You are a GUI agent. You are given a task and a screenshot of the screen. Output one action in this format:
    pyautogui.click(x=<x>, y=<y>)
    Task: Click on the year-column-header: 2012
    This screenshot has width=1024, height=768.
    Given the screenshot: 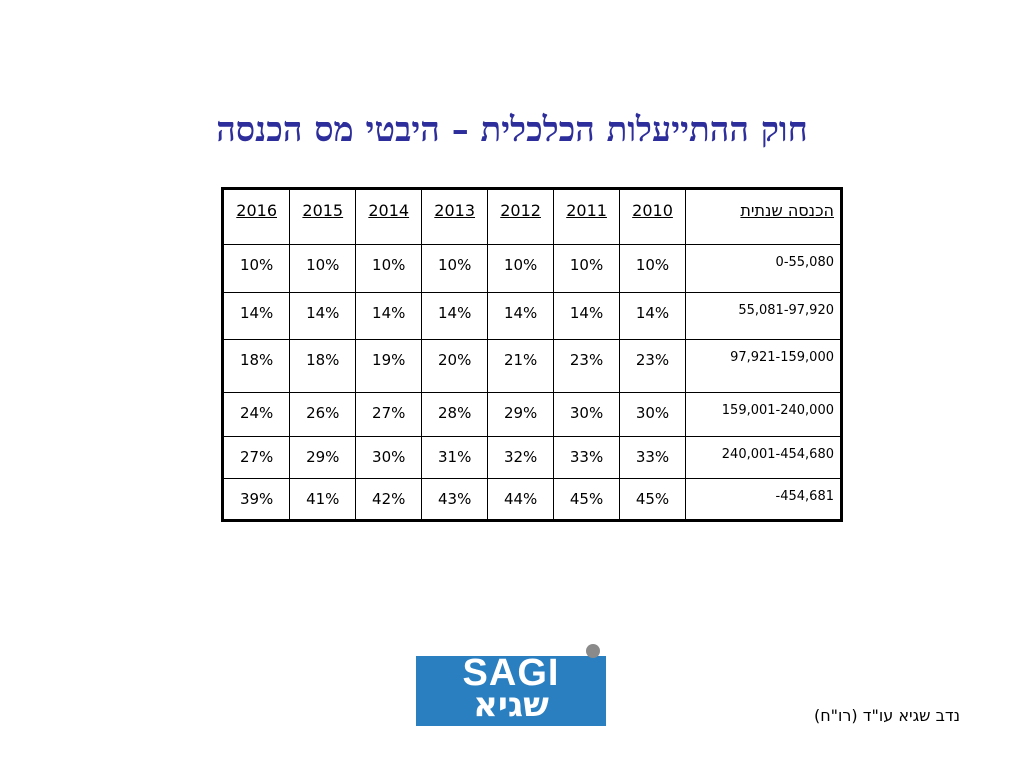 What is the action you would take?
    pyautogui.click(x=521, y=216)
    